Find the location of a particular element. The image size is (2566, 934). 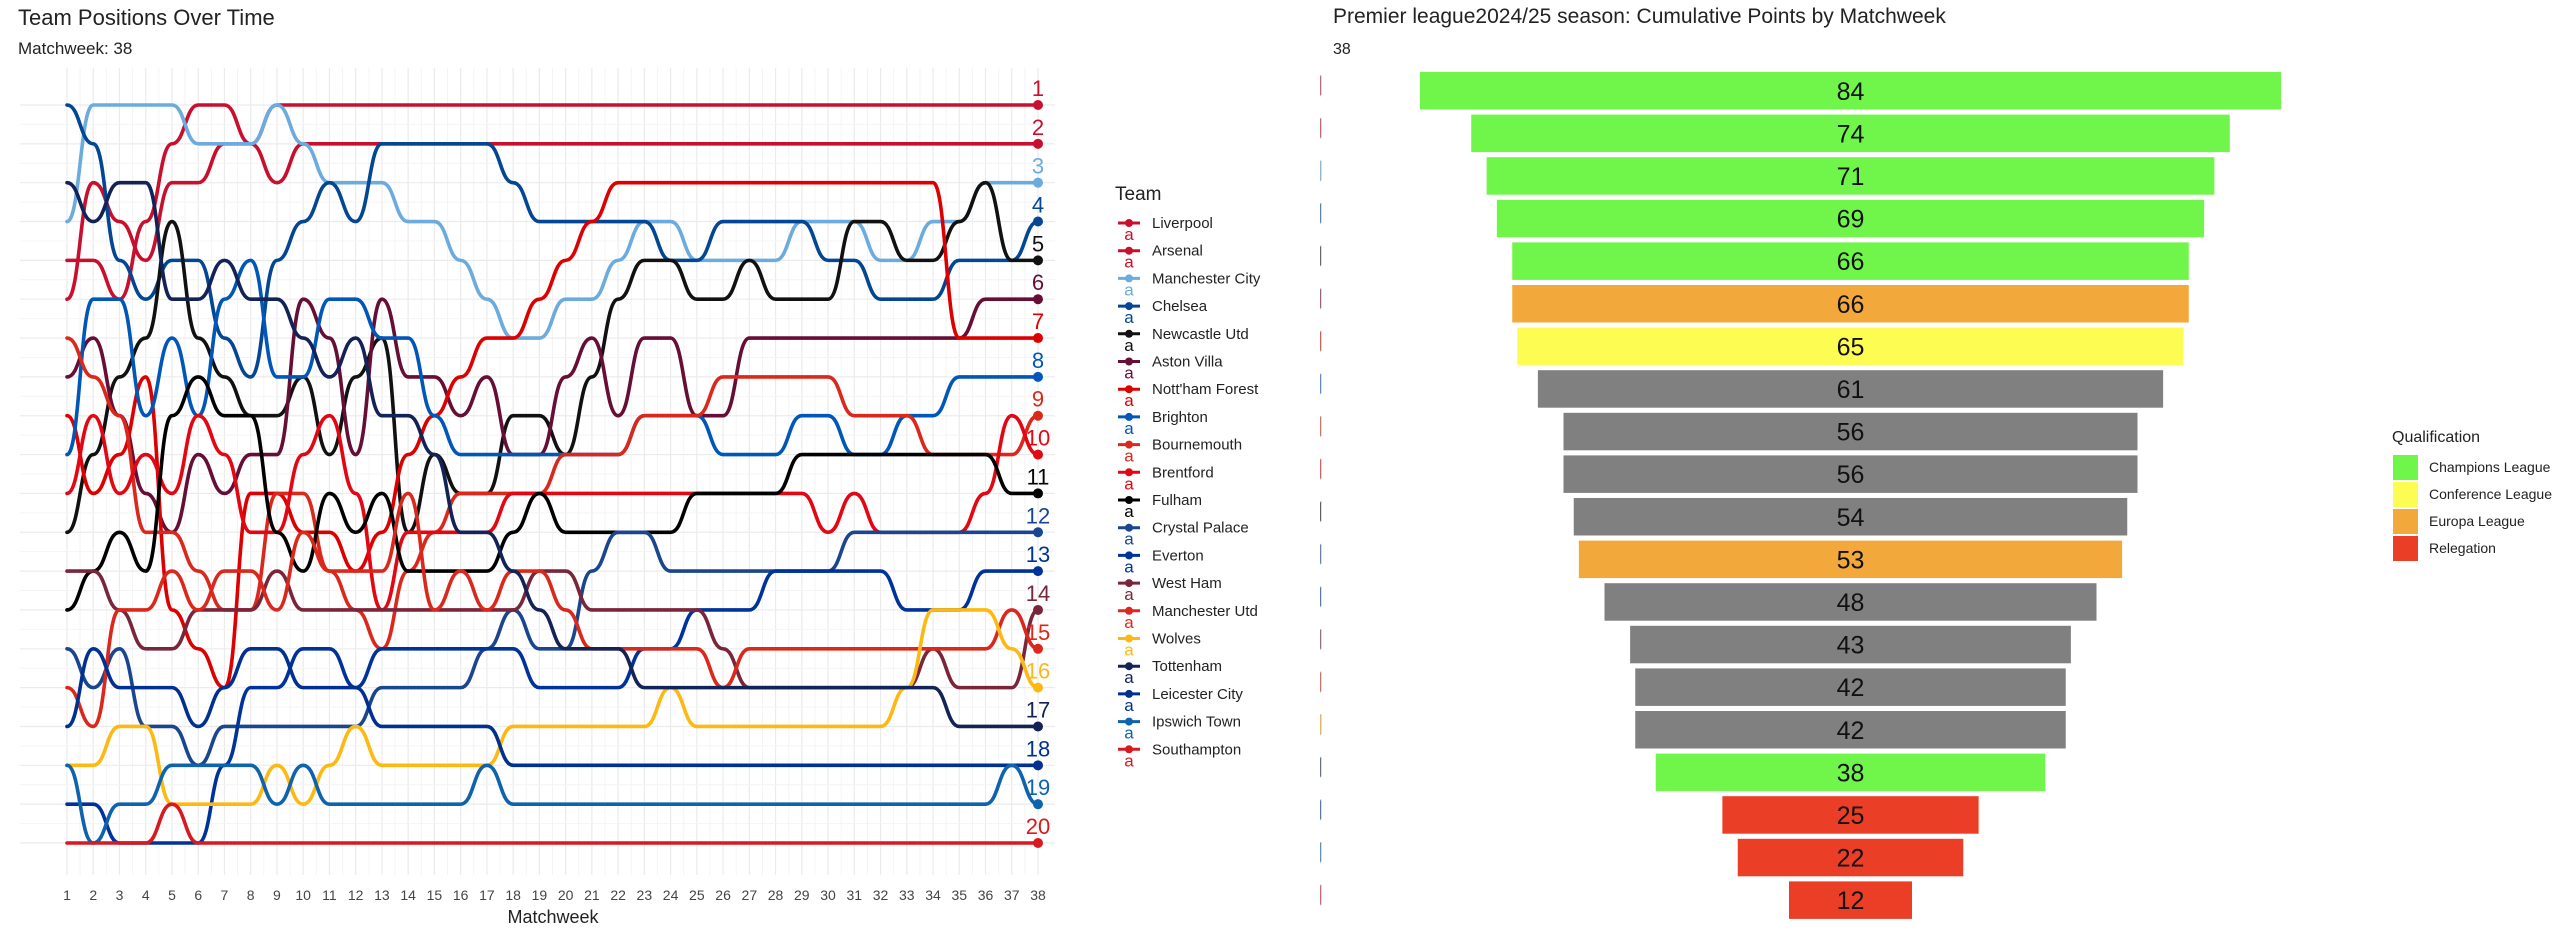

points-bar-chelsea is located at coordinates (1850, 218).